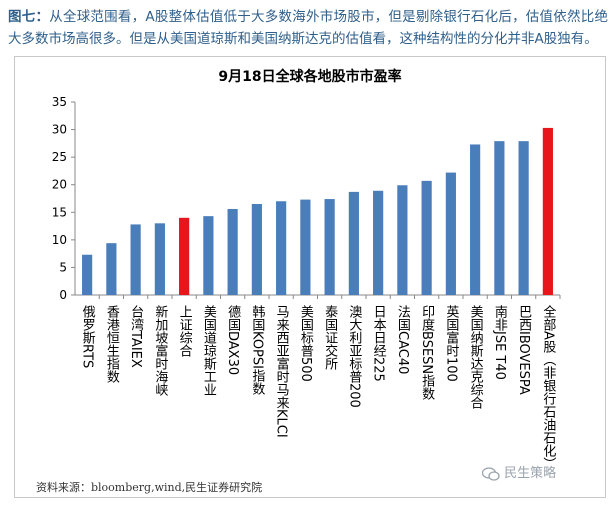 This screenshot has height=509, width=616. I want to click on y-tick-label: 15, so click(59, 212).